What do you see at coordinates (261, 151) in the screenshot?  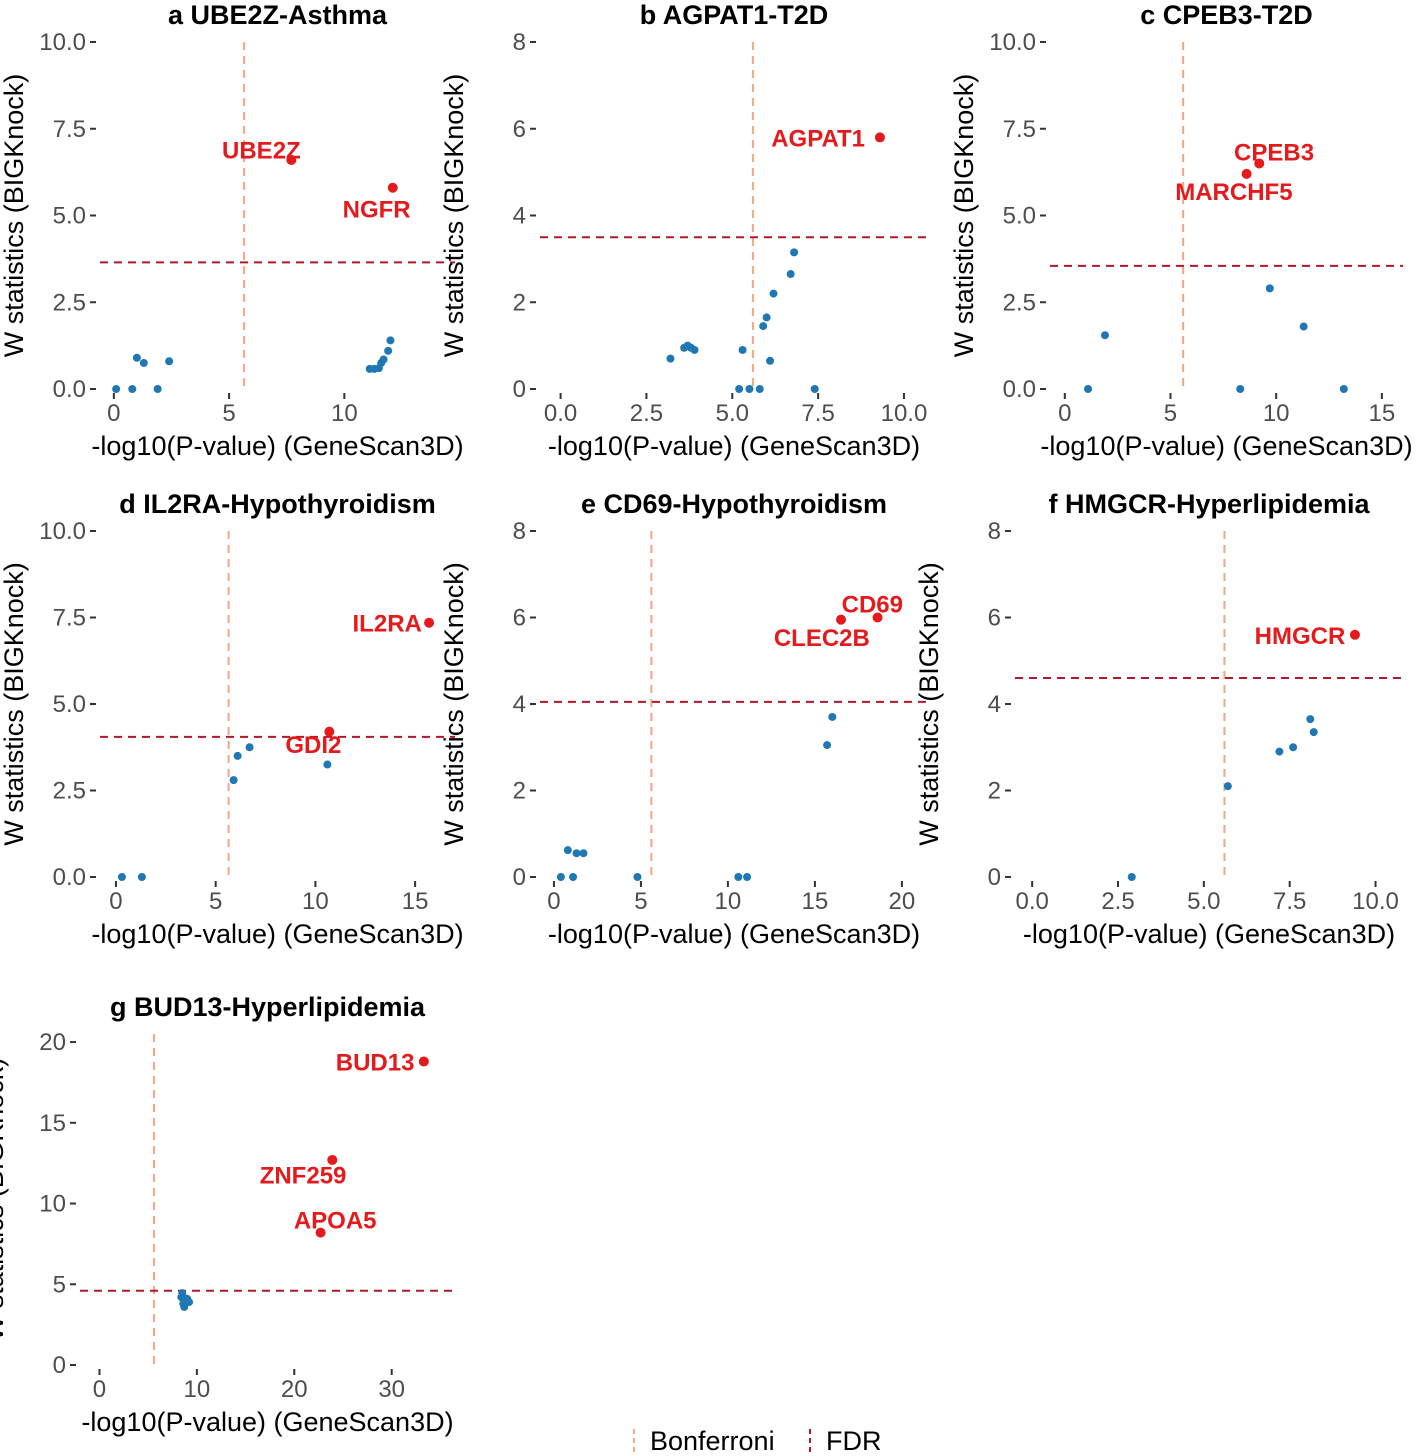 I see `gene-label: UBE2Z` at bounding box center [261, 151].